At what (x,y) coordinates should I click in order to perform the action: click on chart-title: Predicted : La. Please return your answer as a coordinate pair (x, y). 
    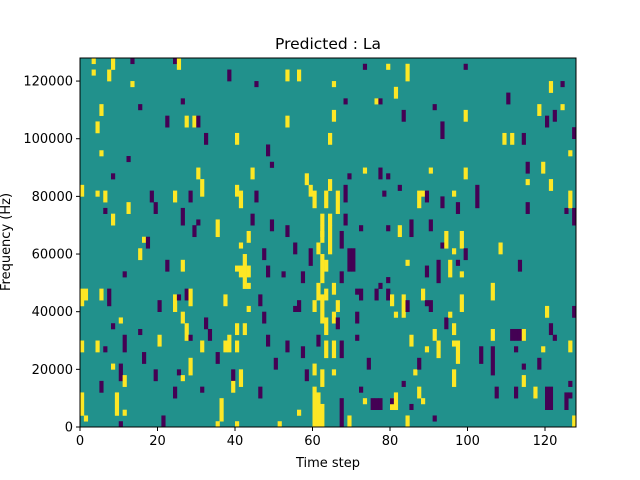
    Looking at the image, I should click on (328, 44).